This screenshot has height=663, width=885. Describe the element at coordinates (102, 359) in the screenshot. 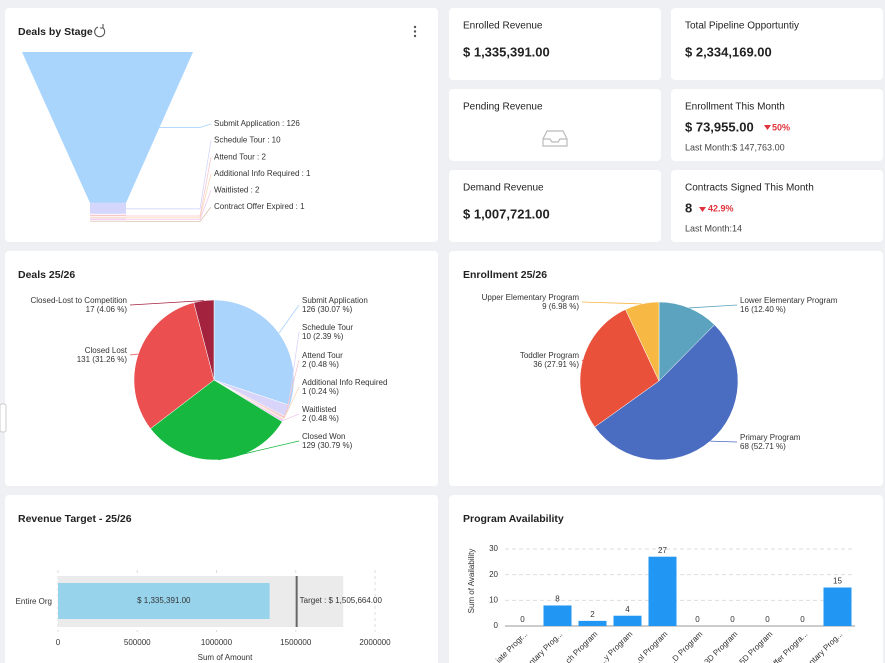

I see `pie-value-label: 131 (31.26 %)` at that location.